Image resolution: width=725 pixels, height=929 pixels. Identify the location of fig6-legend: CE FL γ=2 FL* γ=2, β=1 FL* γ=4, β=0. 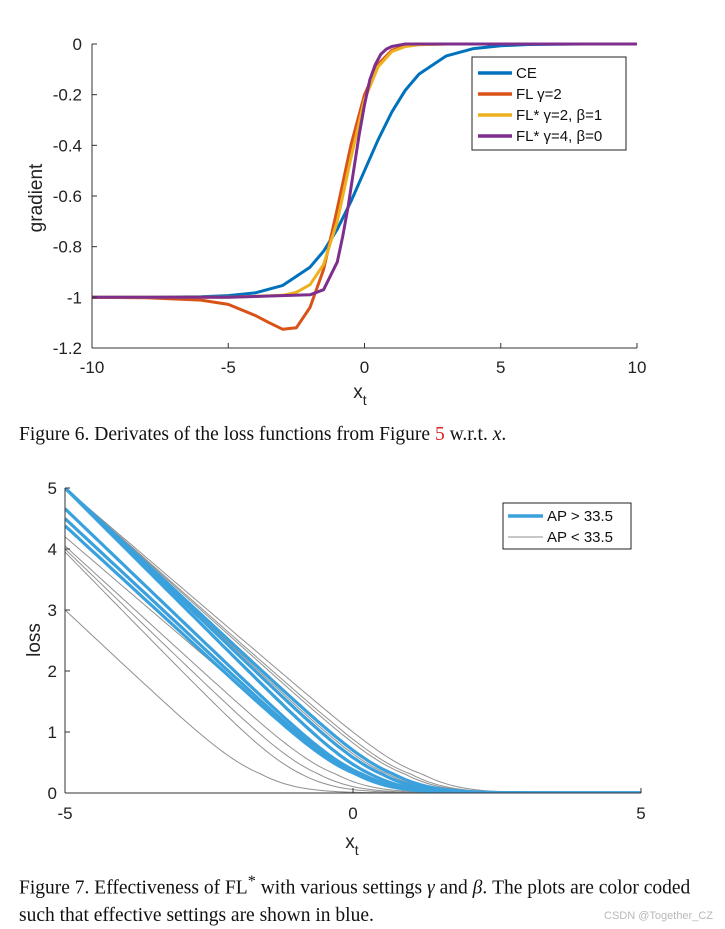
(549, 103).